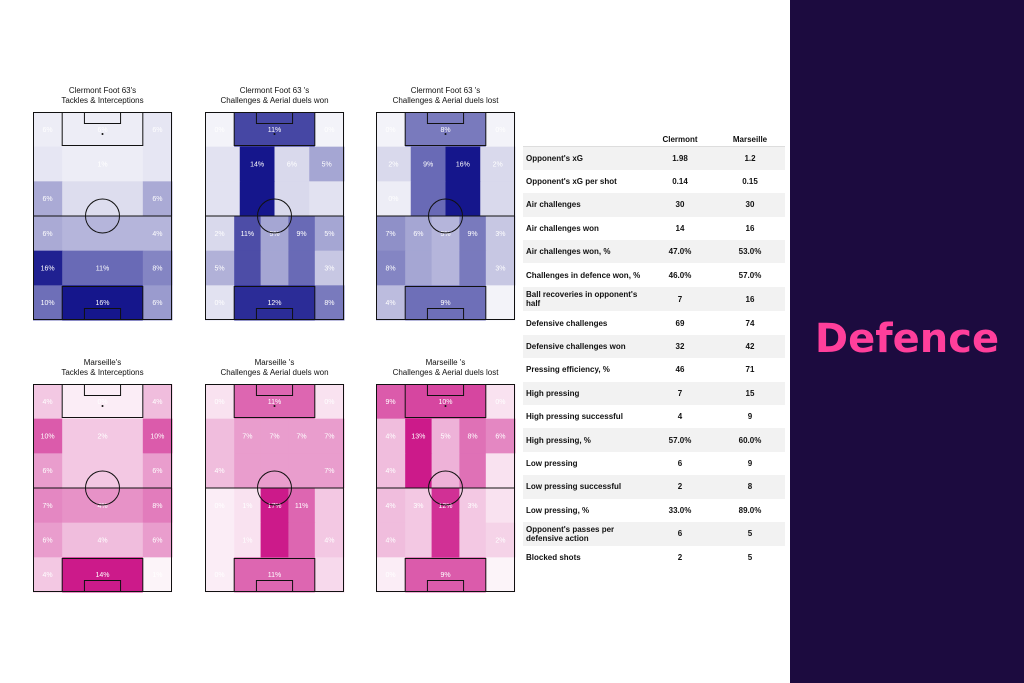  Describe the element at coordinates (654, 205) in the screenshot. I see `table-row: Air challenges 30 30` at that location.